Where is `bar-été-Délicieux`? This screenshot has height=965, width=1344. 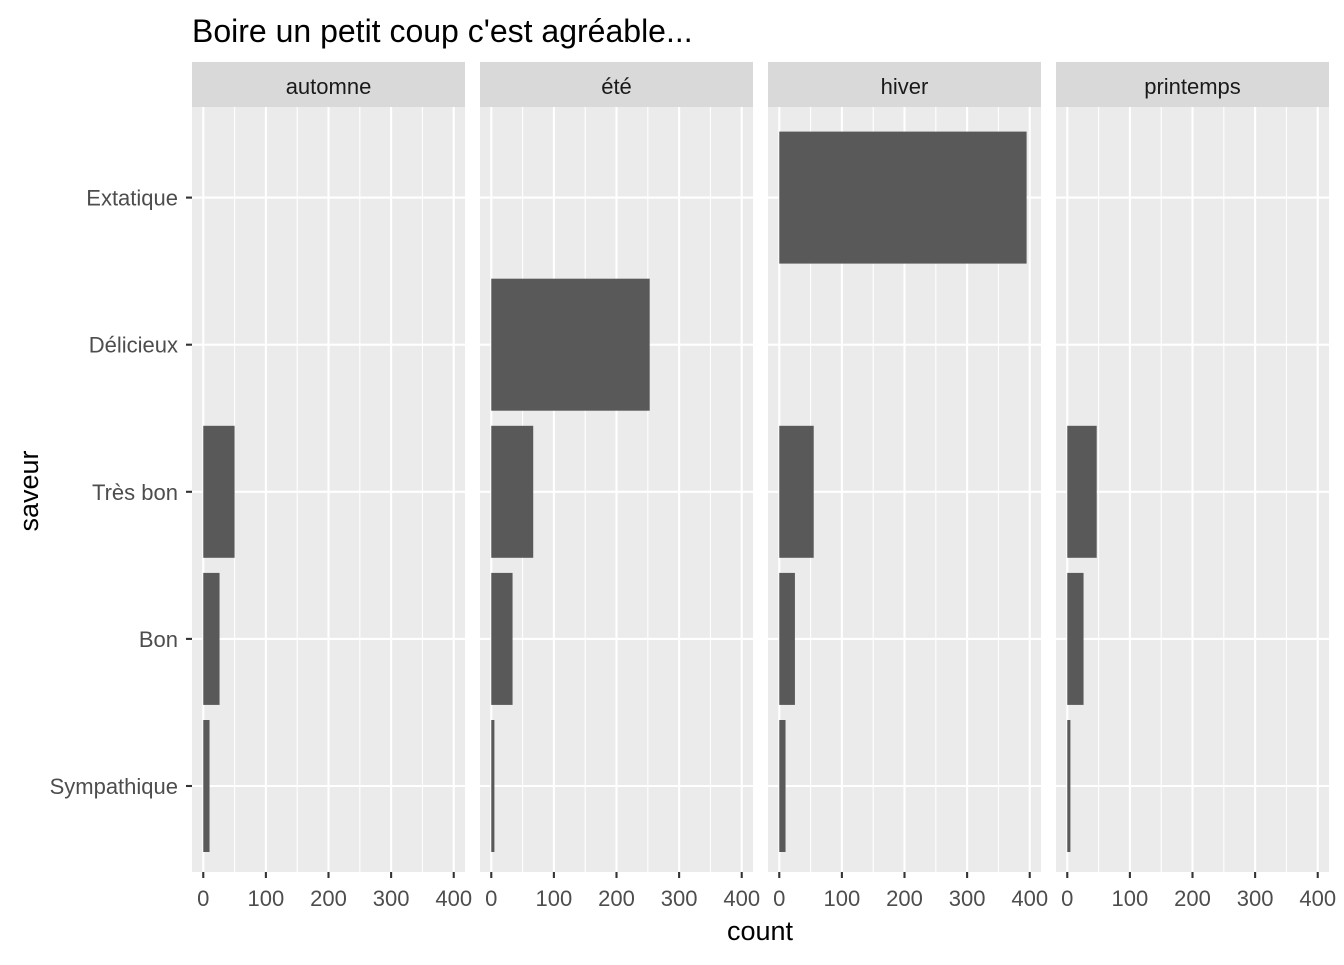
bar-été-Délicieux is located at coordinates (570, 344).